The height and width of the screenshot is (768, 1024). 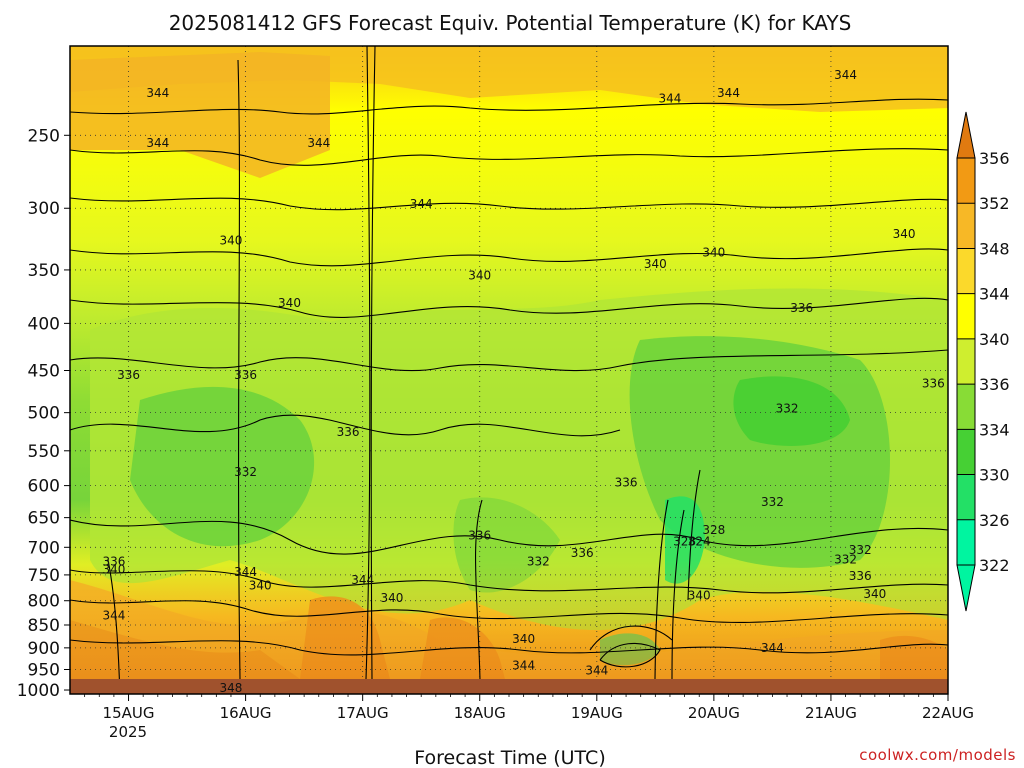 I want to click on y-tick-label: 500, so click(x=44, y=414).